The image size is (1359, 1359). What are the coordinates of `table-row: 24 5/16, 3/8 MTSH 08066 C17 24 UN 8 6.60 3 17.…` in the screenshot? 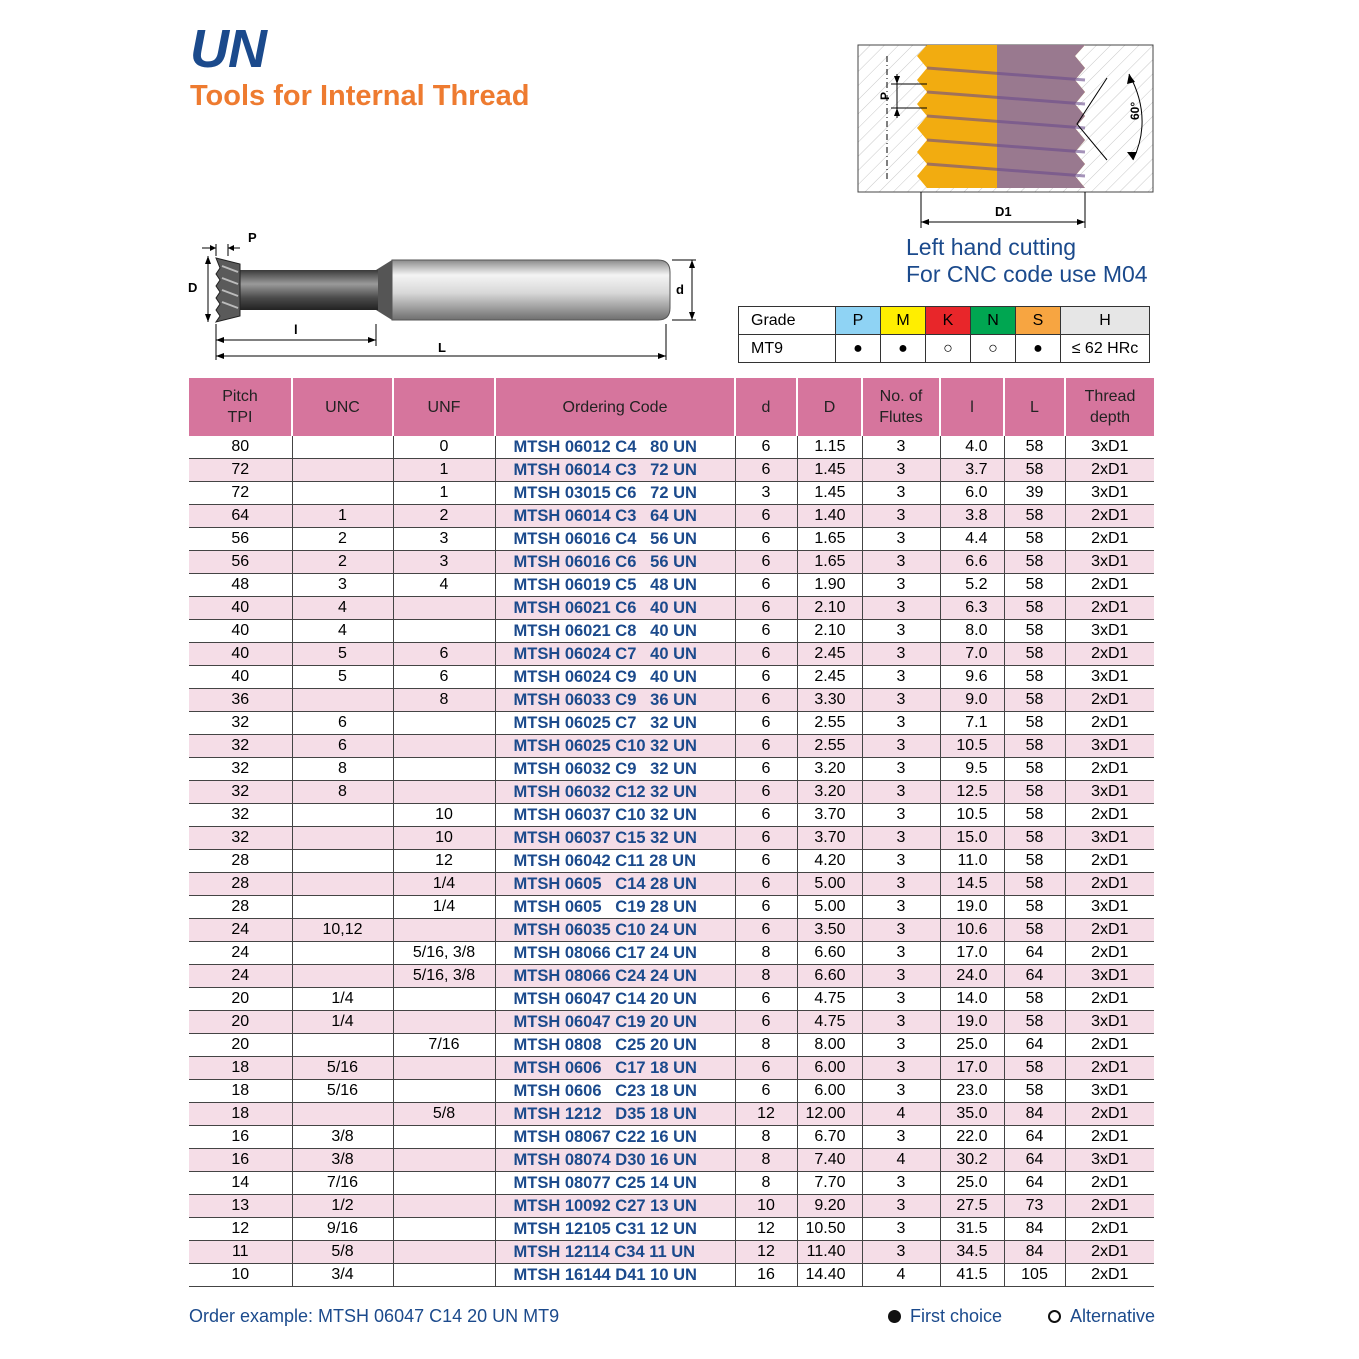 It's located at (671, 953).